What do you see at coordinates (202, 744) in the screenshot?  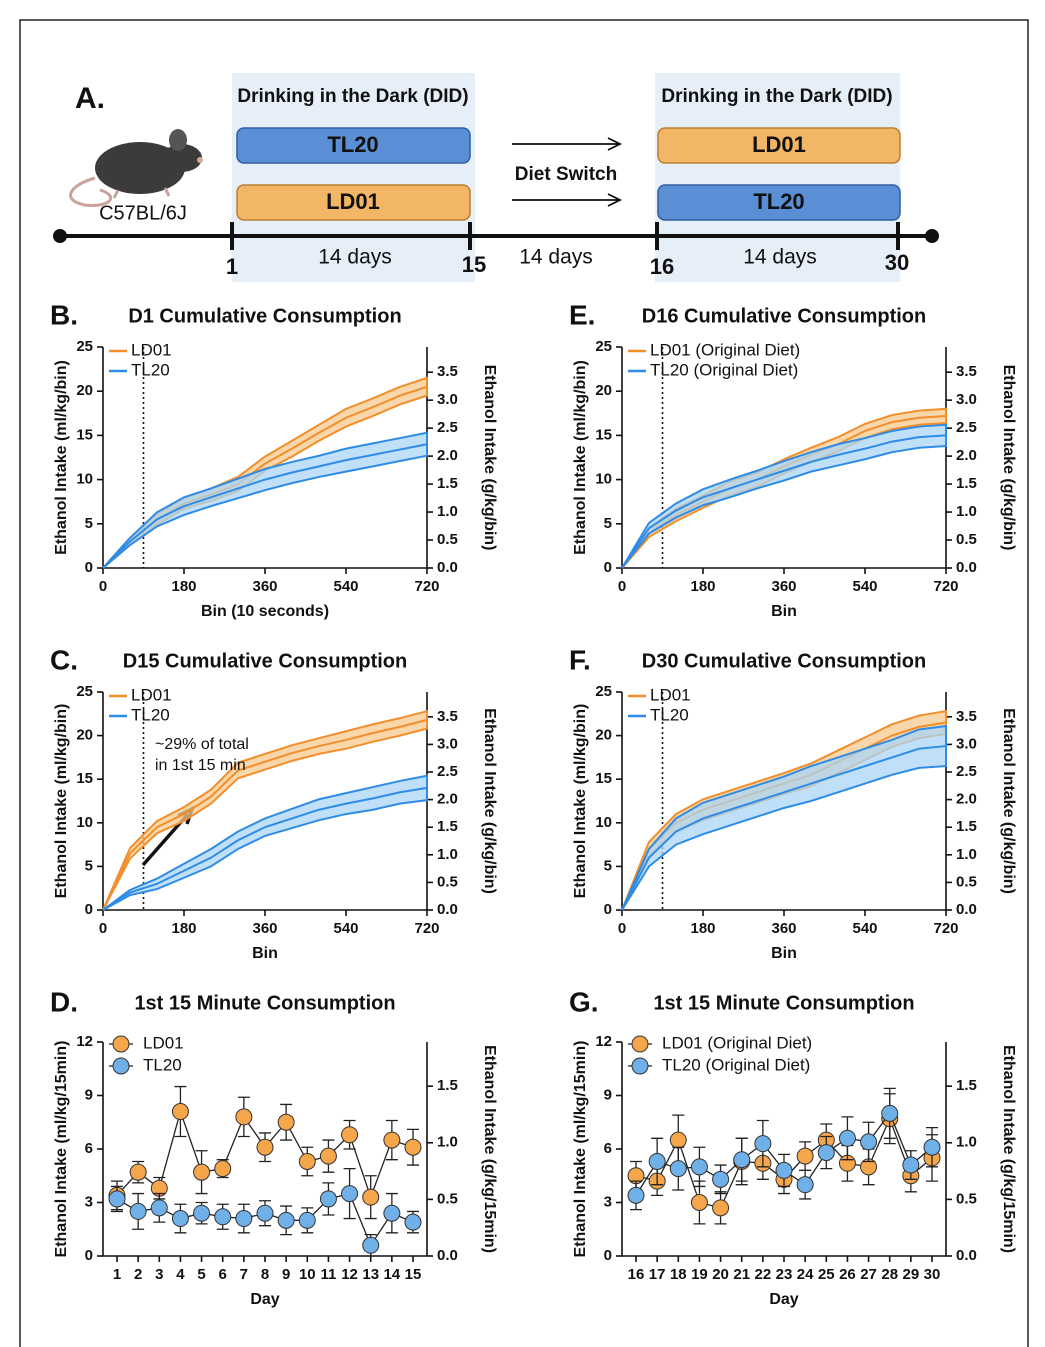 I see `annotation: ~29% of total` at bounding box center [202, 744].